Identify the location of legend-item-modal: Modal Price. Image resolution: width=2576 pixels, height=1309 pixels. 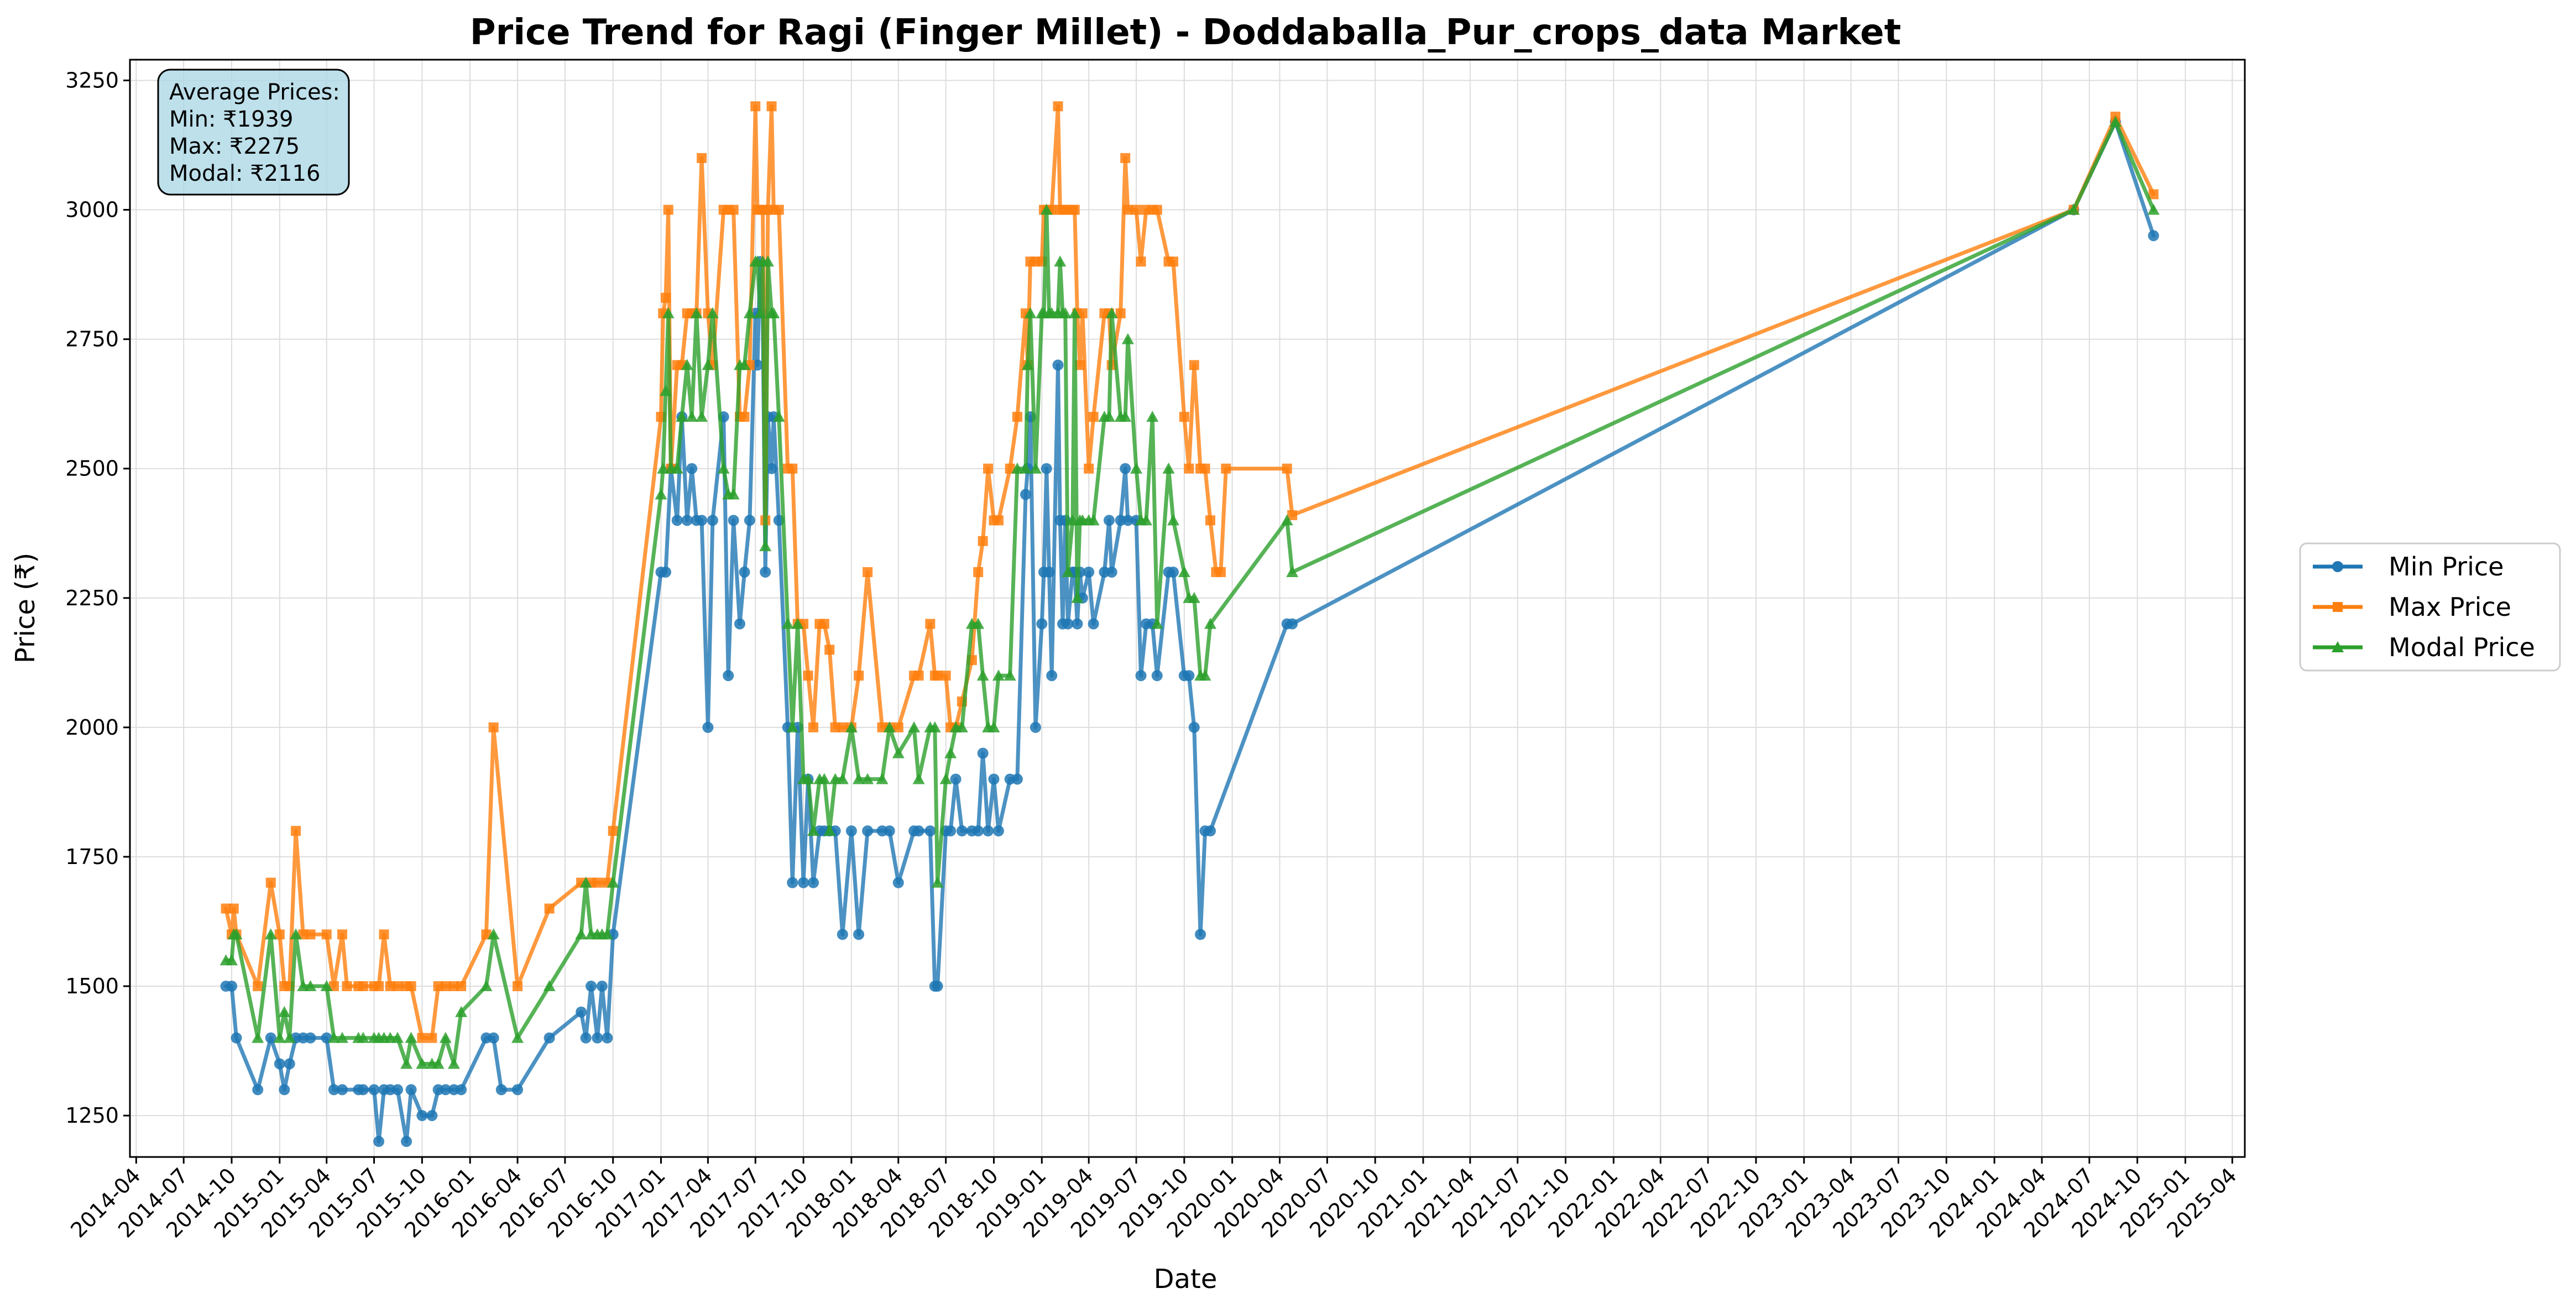
(2424, 647).